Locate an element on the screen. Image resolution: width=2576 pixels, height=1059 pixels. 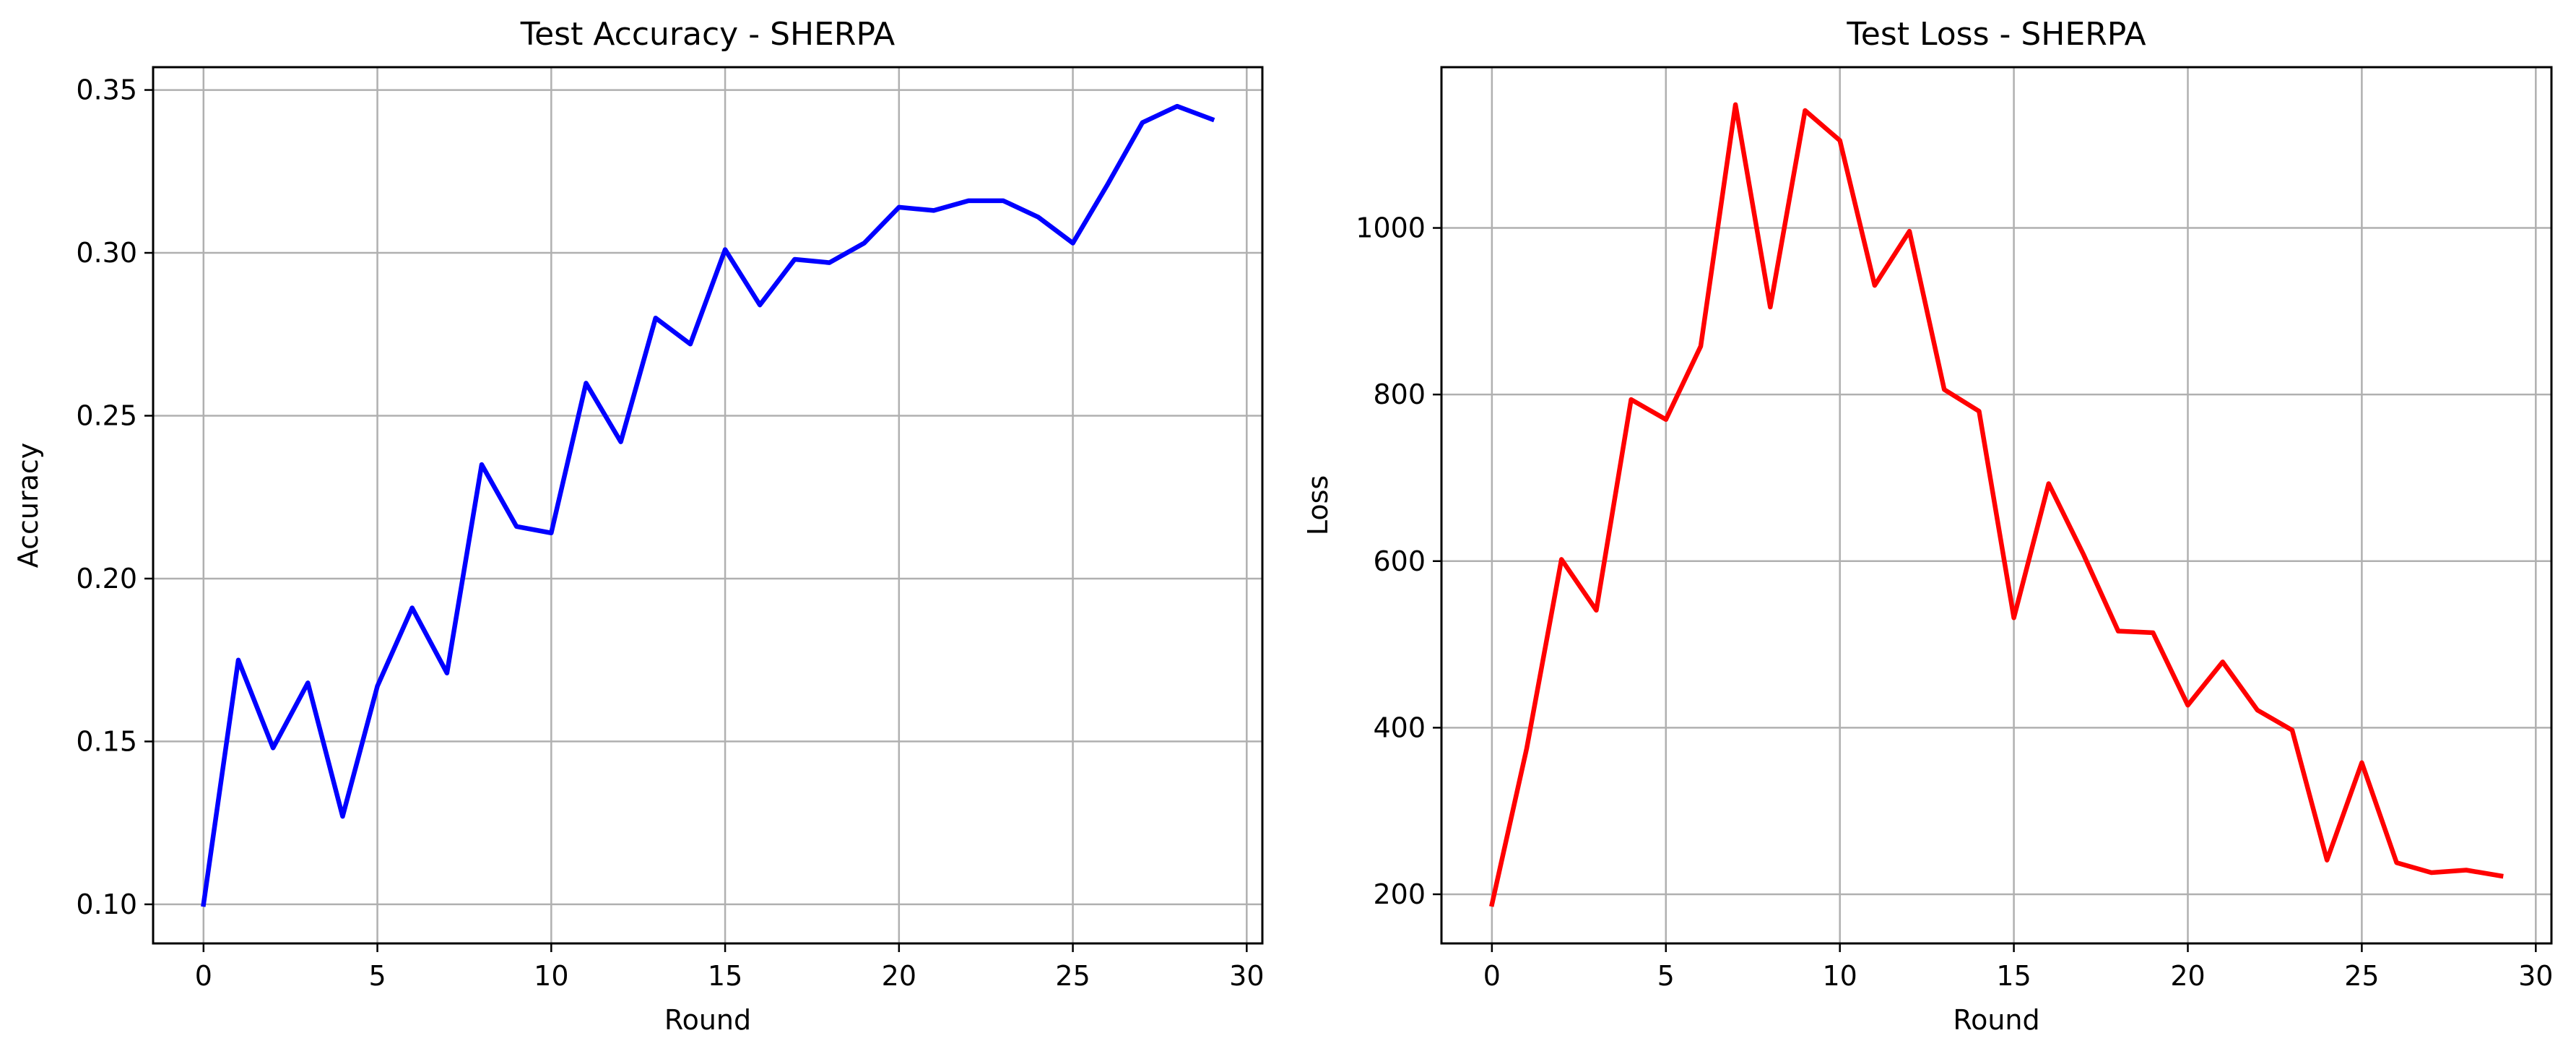
accuracy-x-tick-label: 30 is located at coordinates (1246, 976).